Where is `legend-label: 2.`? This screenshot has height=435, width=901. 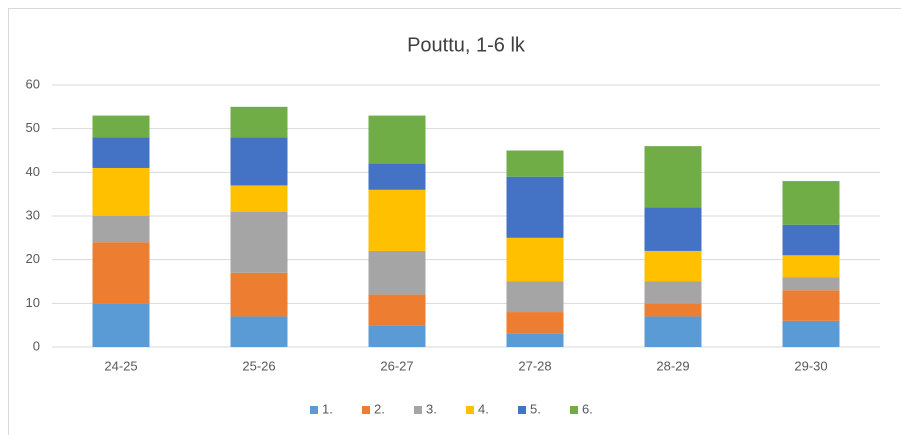 legend-label: 2. is located at coordinates (379, 408).